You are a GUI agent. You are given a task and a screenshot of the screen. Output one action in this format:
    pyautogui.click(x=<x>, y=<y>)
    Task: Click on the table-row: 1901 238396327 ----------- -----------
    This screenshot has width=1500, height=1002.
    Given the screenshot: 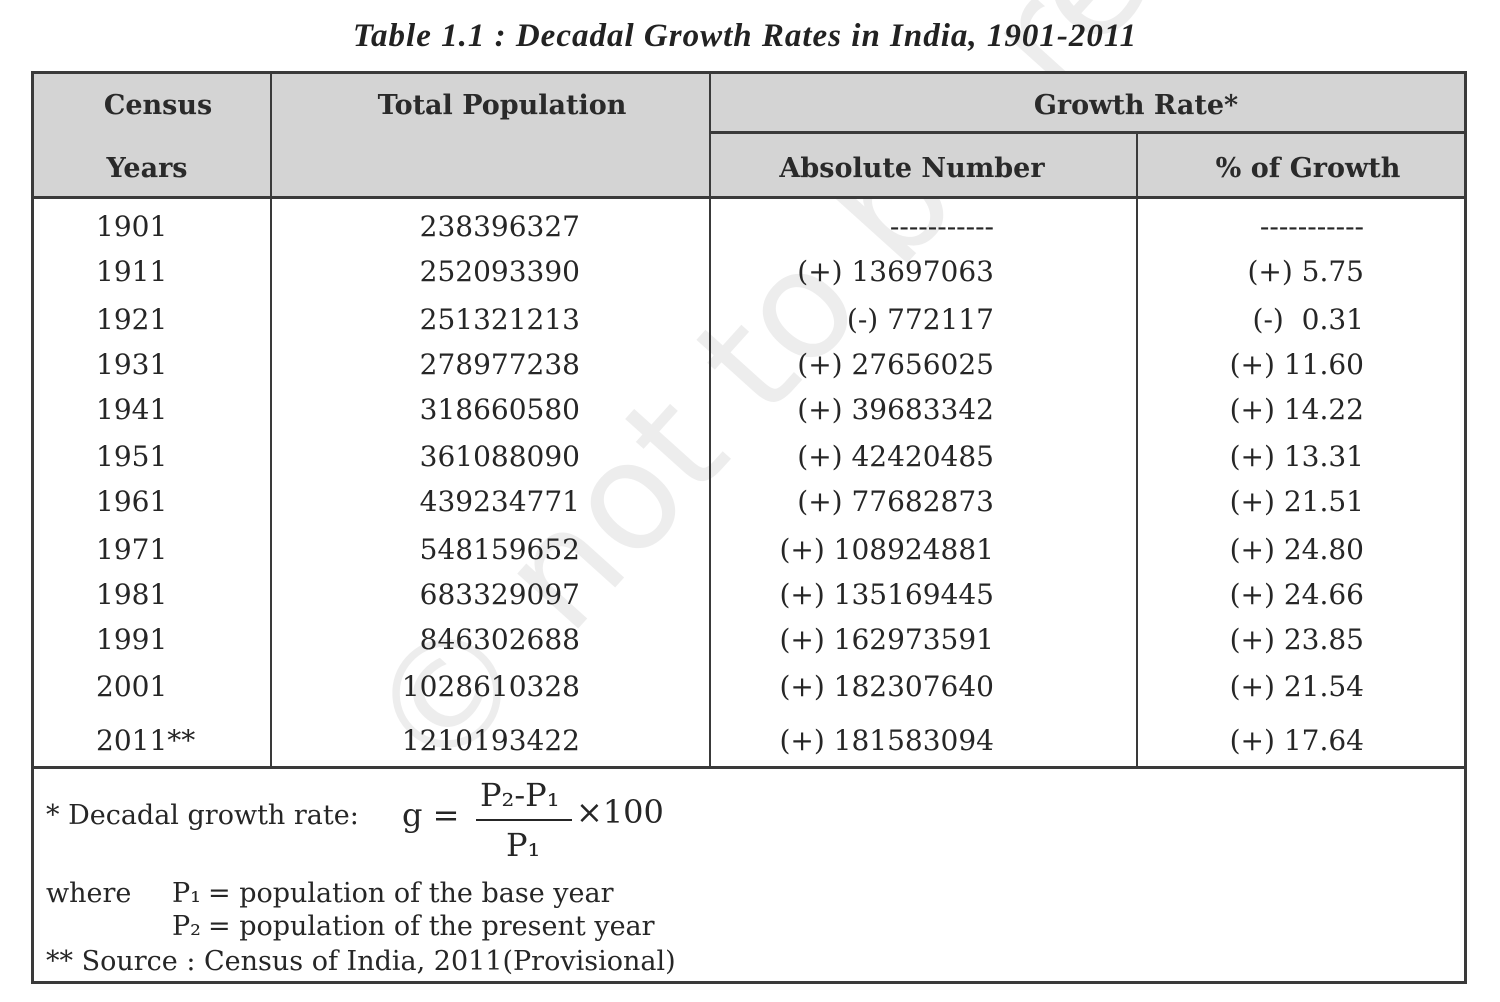 What is the action you would take?
    pyautogui.click(x=750, y=227)
    